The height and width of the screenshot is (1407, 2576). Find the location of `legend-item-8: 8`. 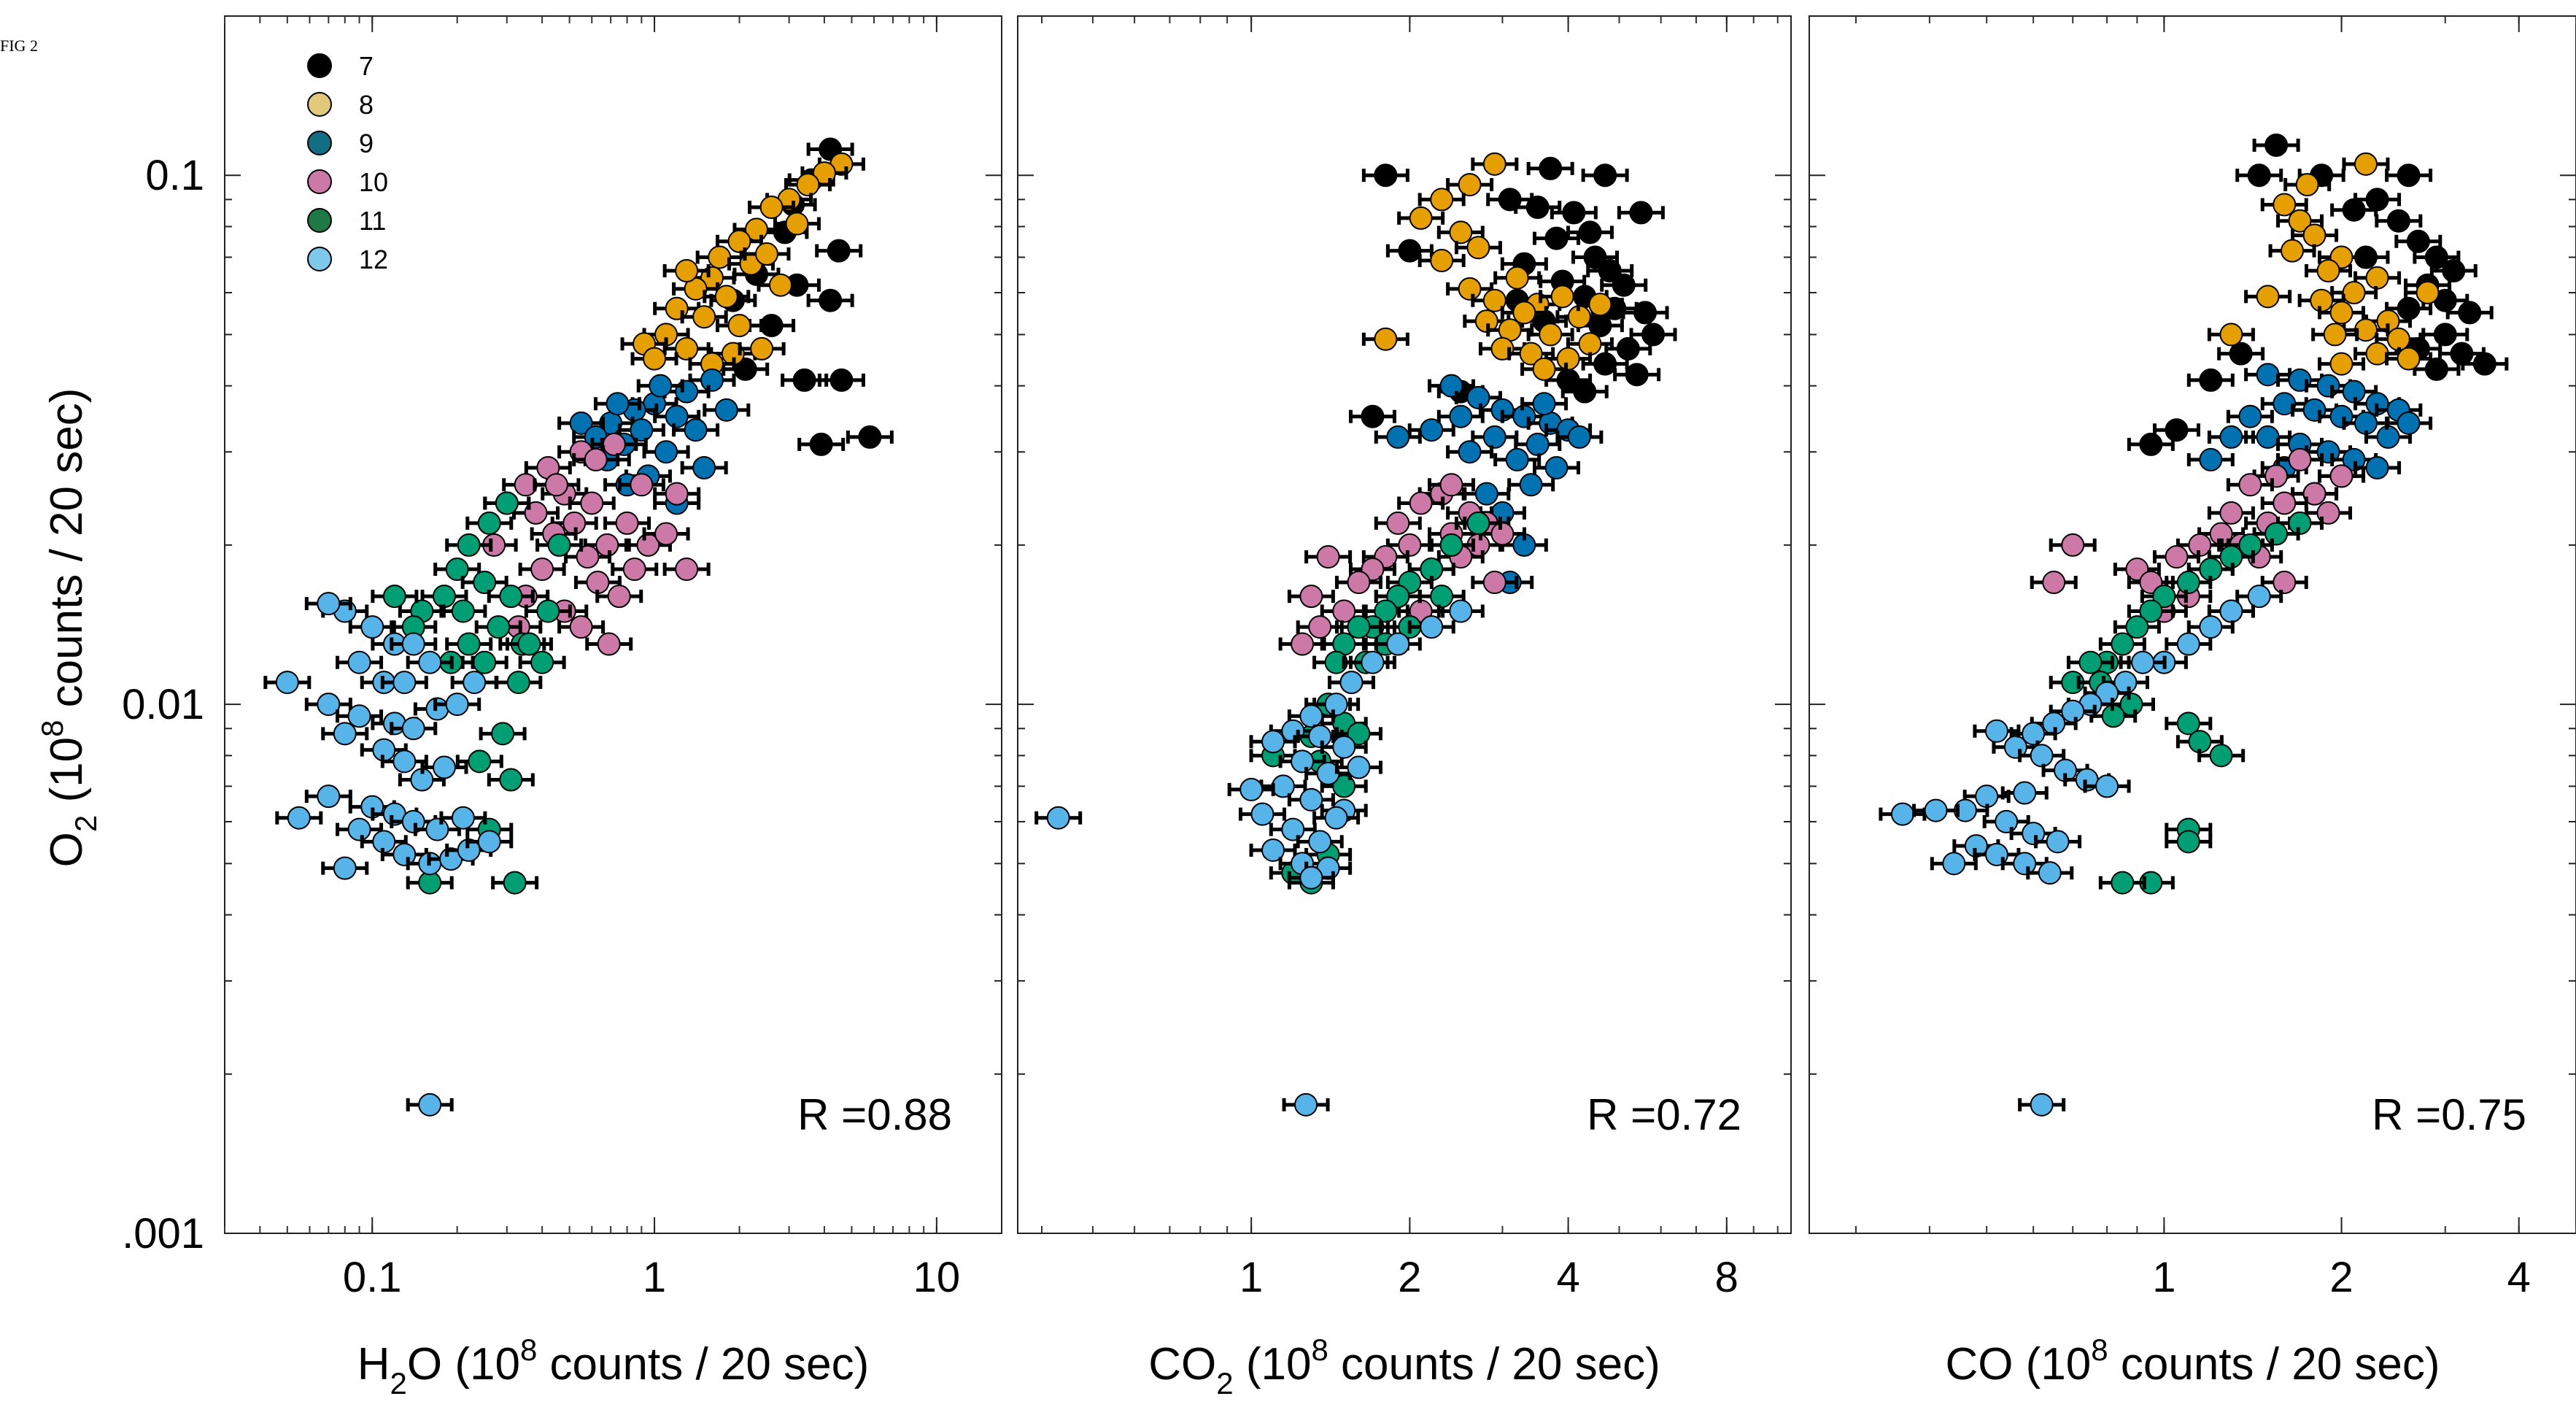

legend-item-8: 8 is located at coordinates (340, 105).